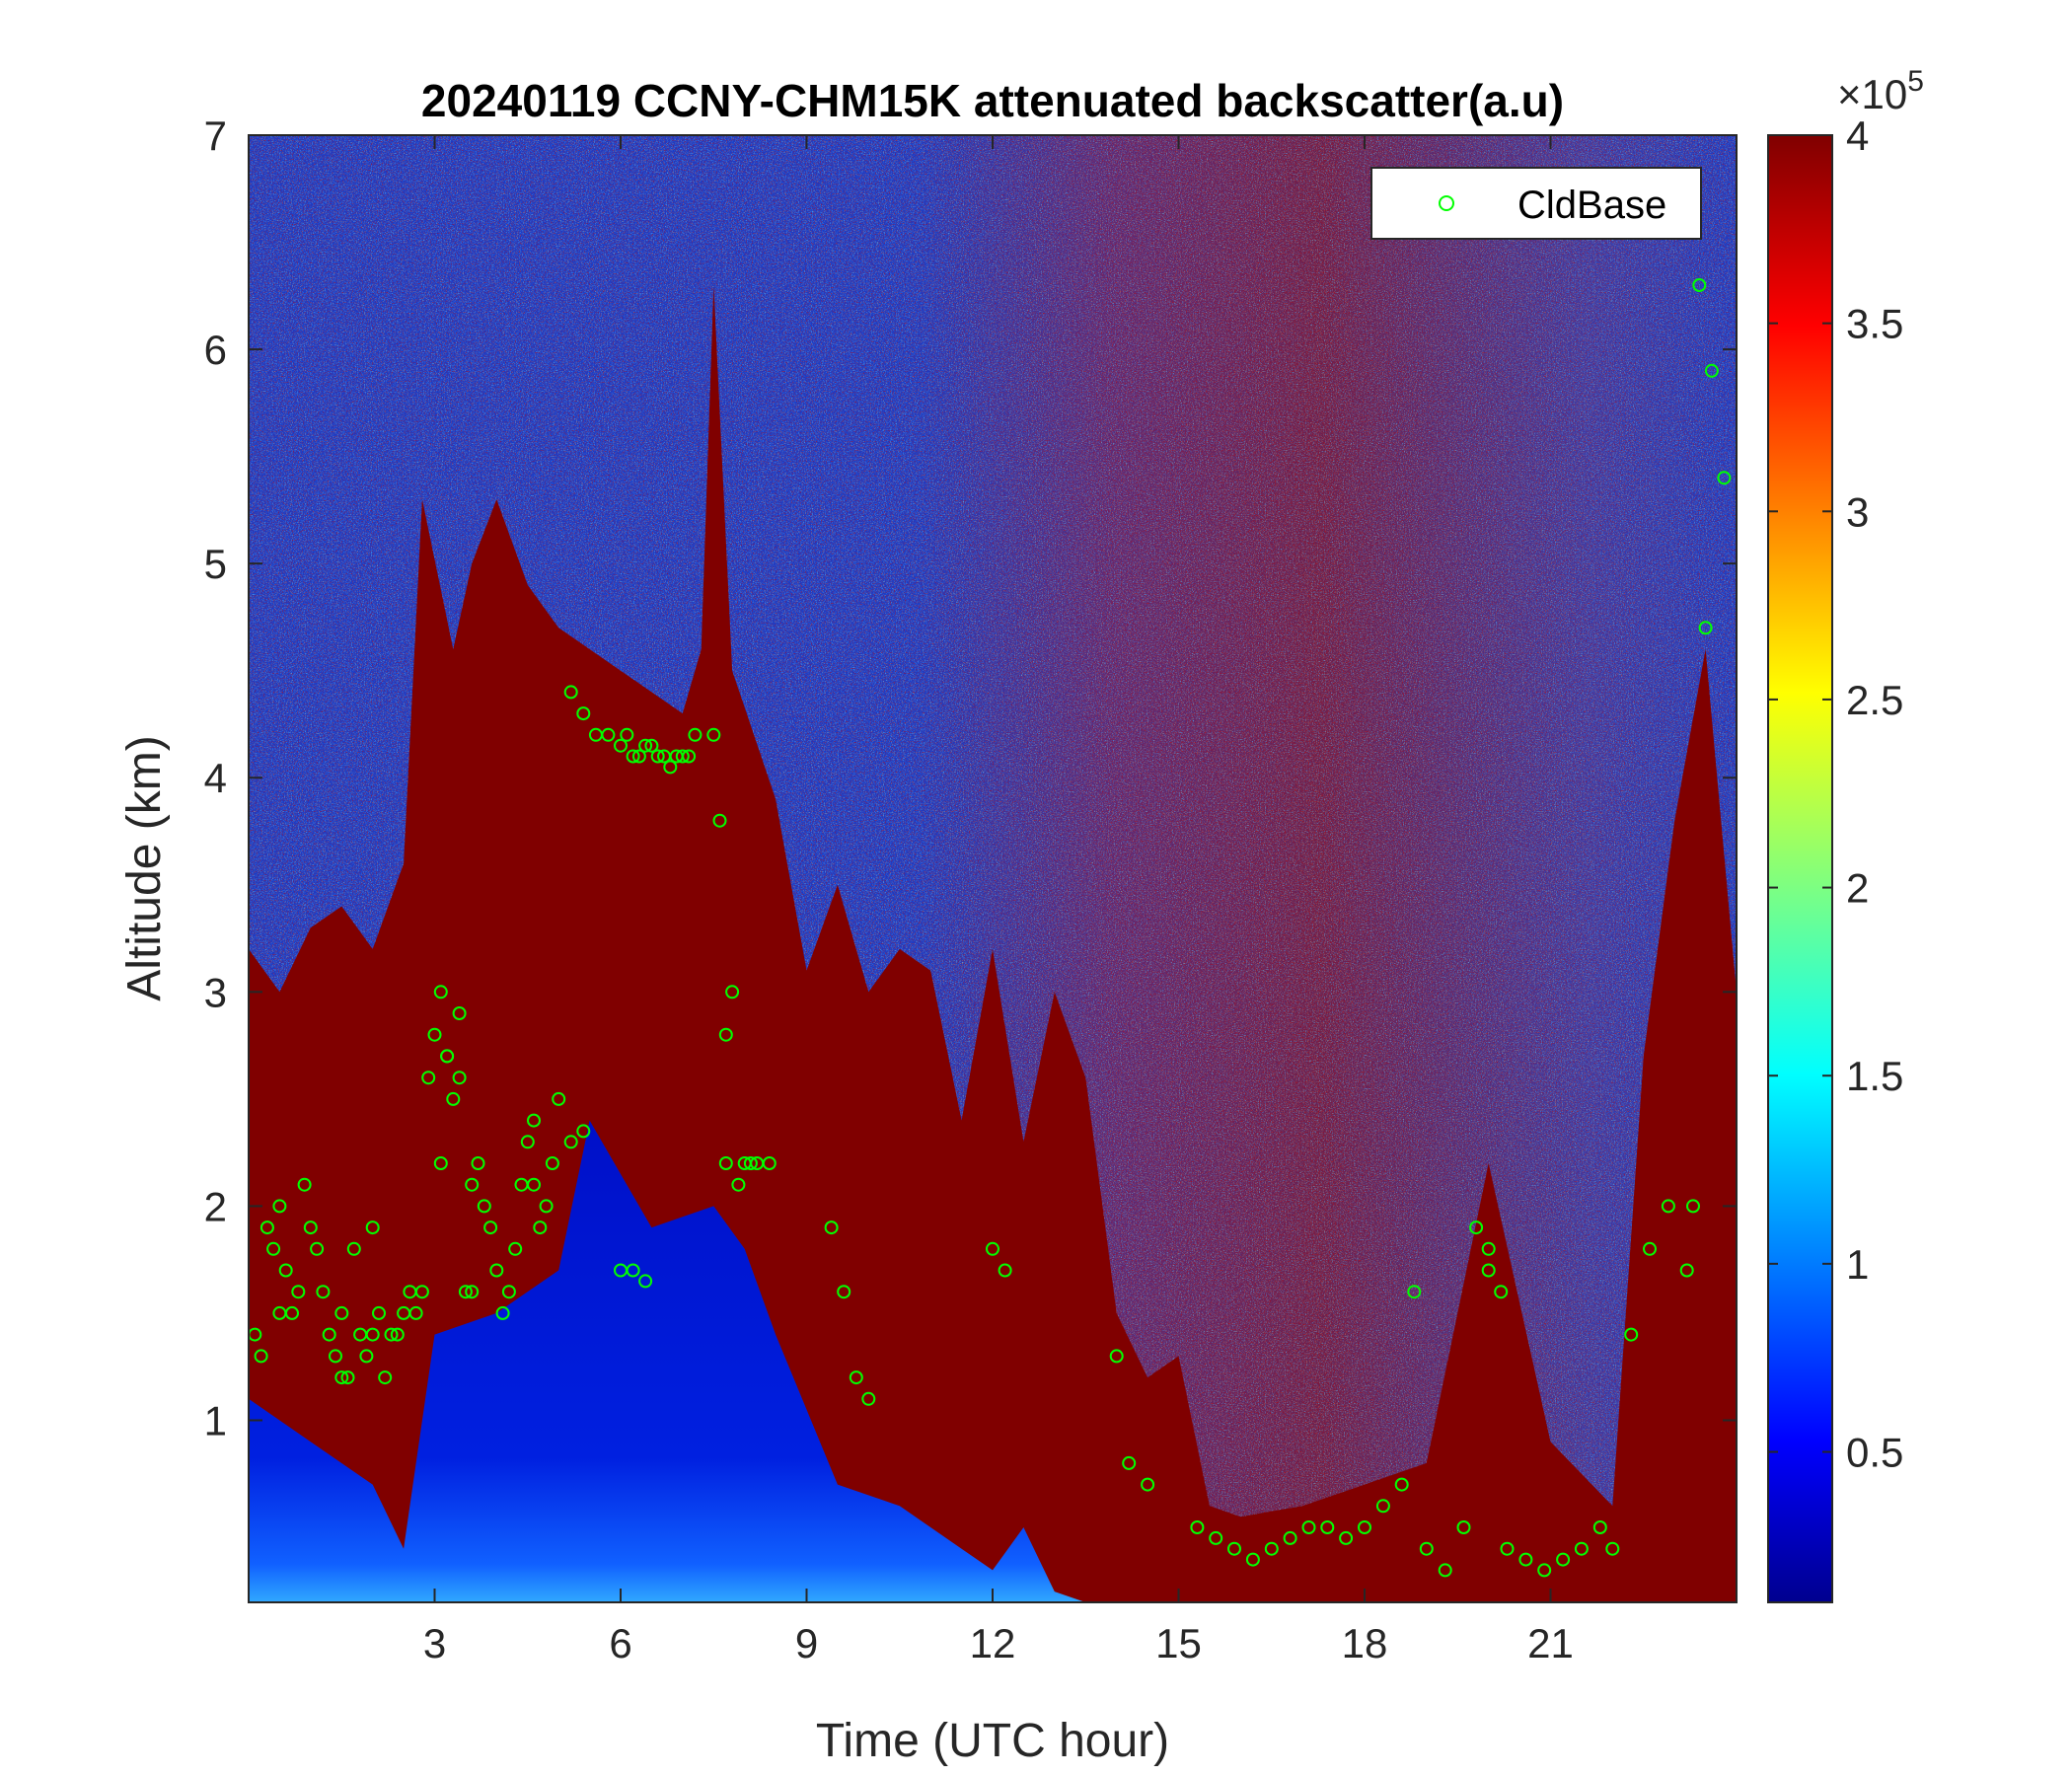 This screenshot has width=2072, height=1776. What do you see at coordinates (216, 1206) in the screenshot?
I see `y-tick-label: 2` at bounding box center [216, 1206].